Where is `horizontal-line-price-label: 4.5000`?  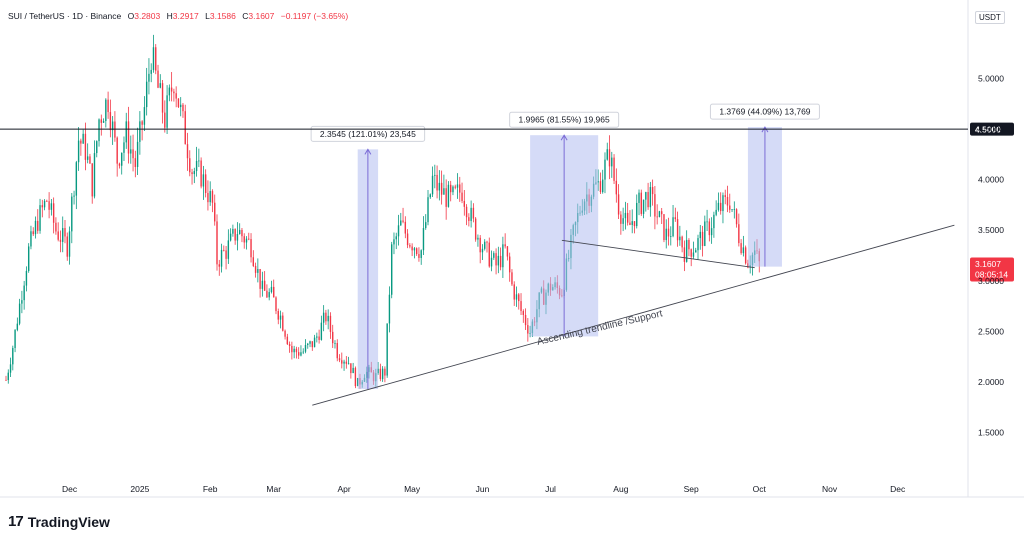
horizontal-line-price-label: 4.5000 is located at coordinates (988, 130).